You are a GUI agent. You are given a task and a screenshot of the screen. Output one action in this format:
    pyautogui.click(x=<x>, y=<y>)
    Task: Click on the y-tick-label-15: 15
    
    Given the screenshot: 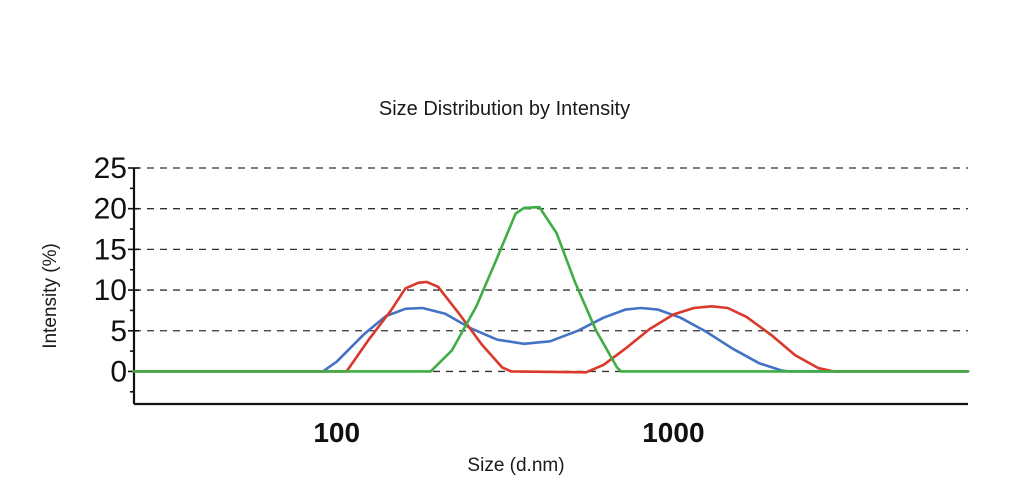 What is the action you would take?
    pyautogui.click(x=110, y=249)
    